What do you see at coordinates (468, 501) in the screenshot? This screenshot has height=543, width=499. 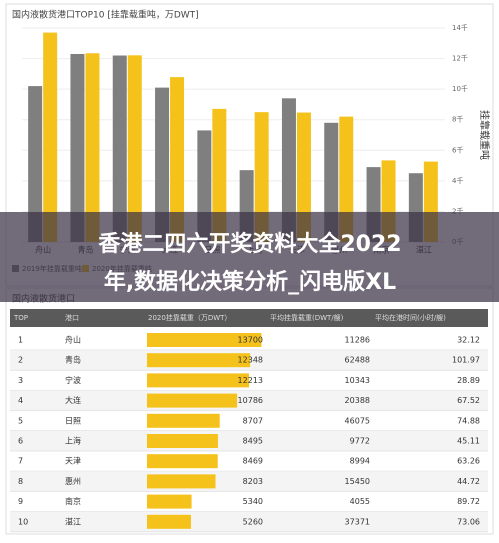 I see `avg-time: 89.72` at bounding box center [468, 501].